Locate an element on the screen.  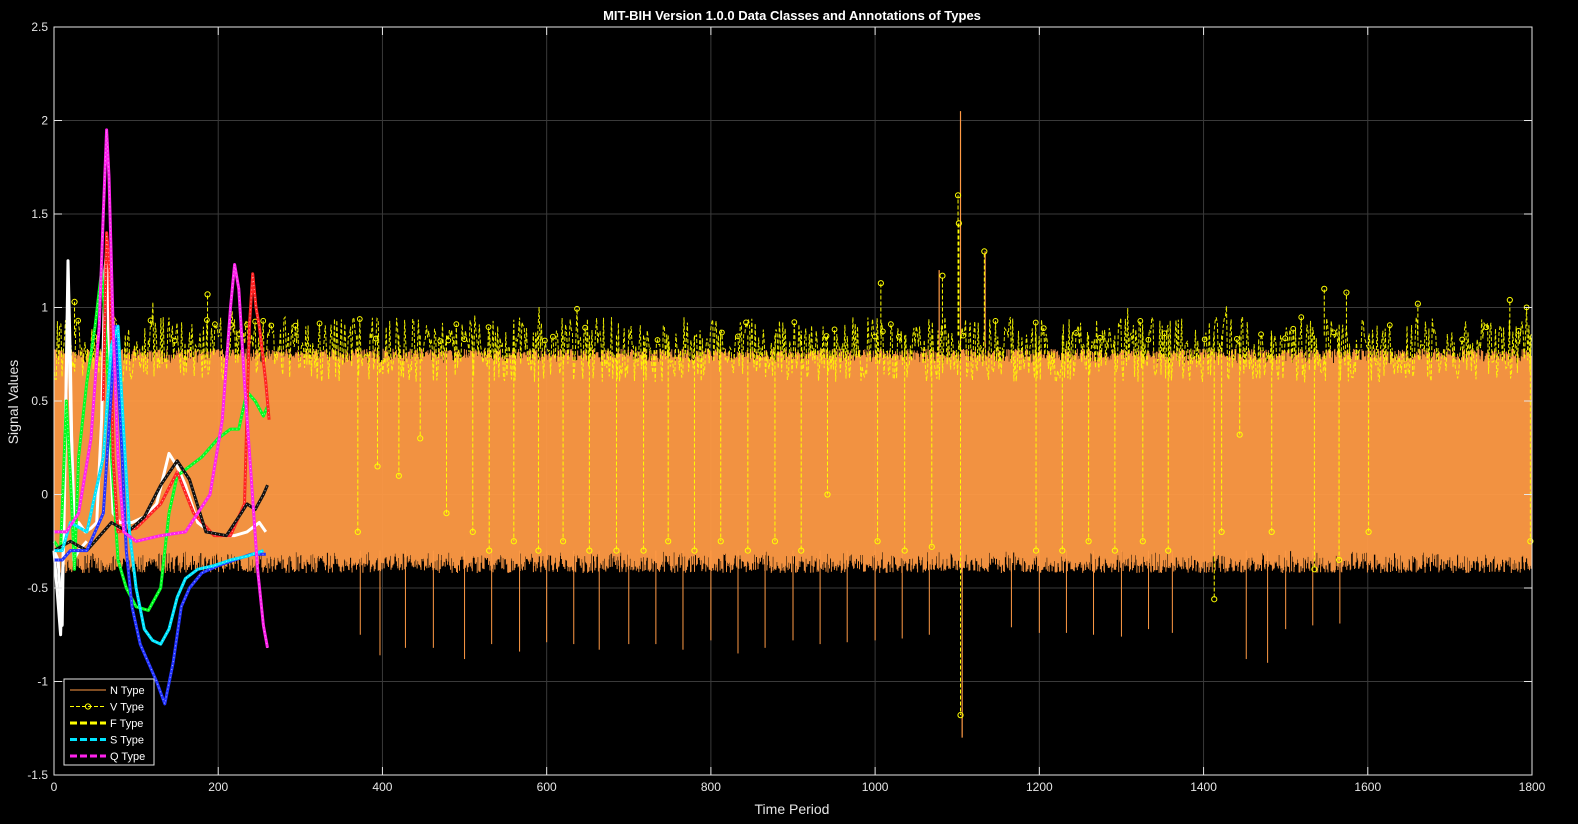
x-tick-label: 1600 is located at coordinates (1367, 787).